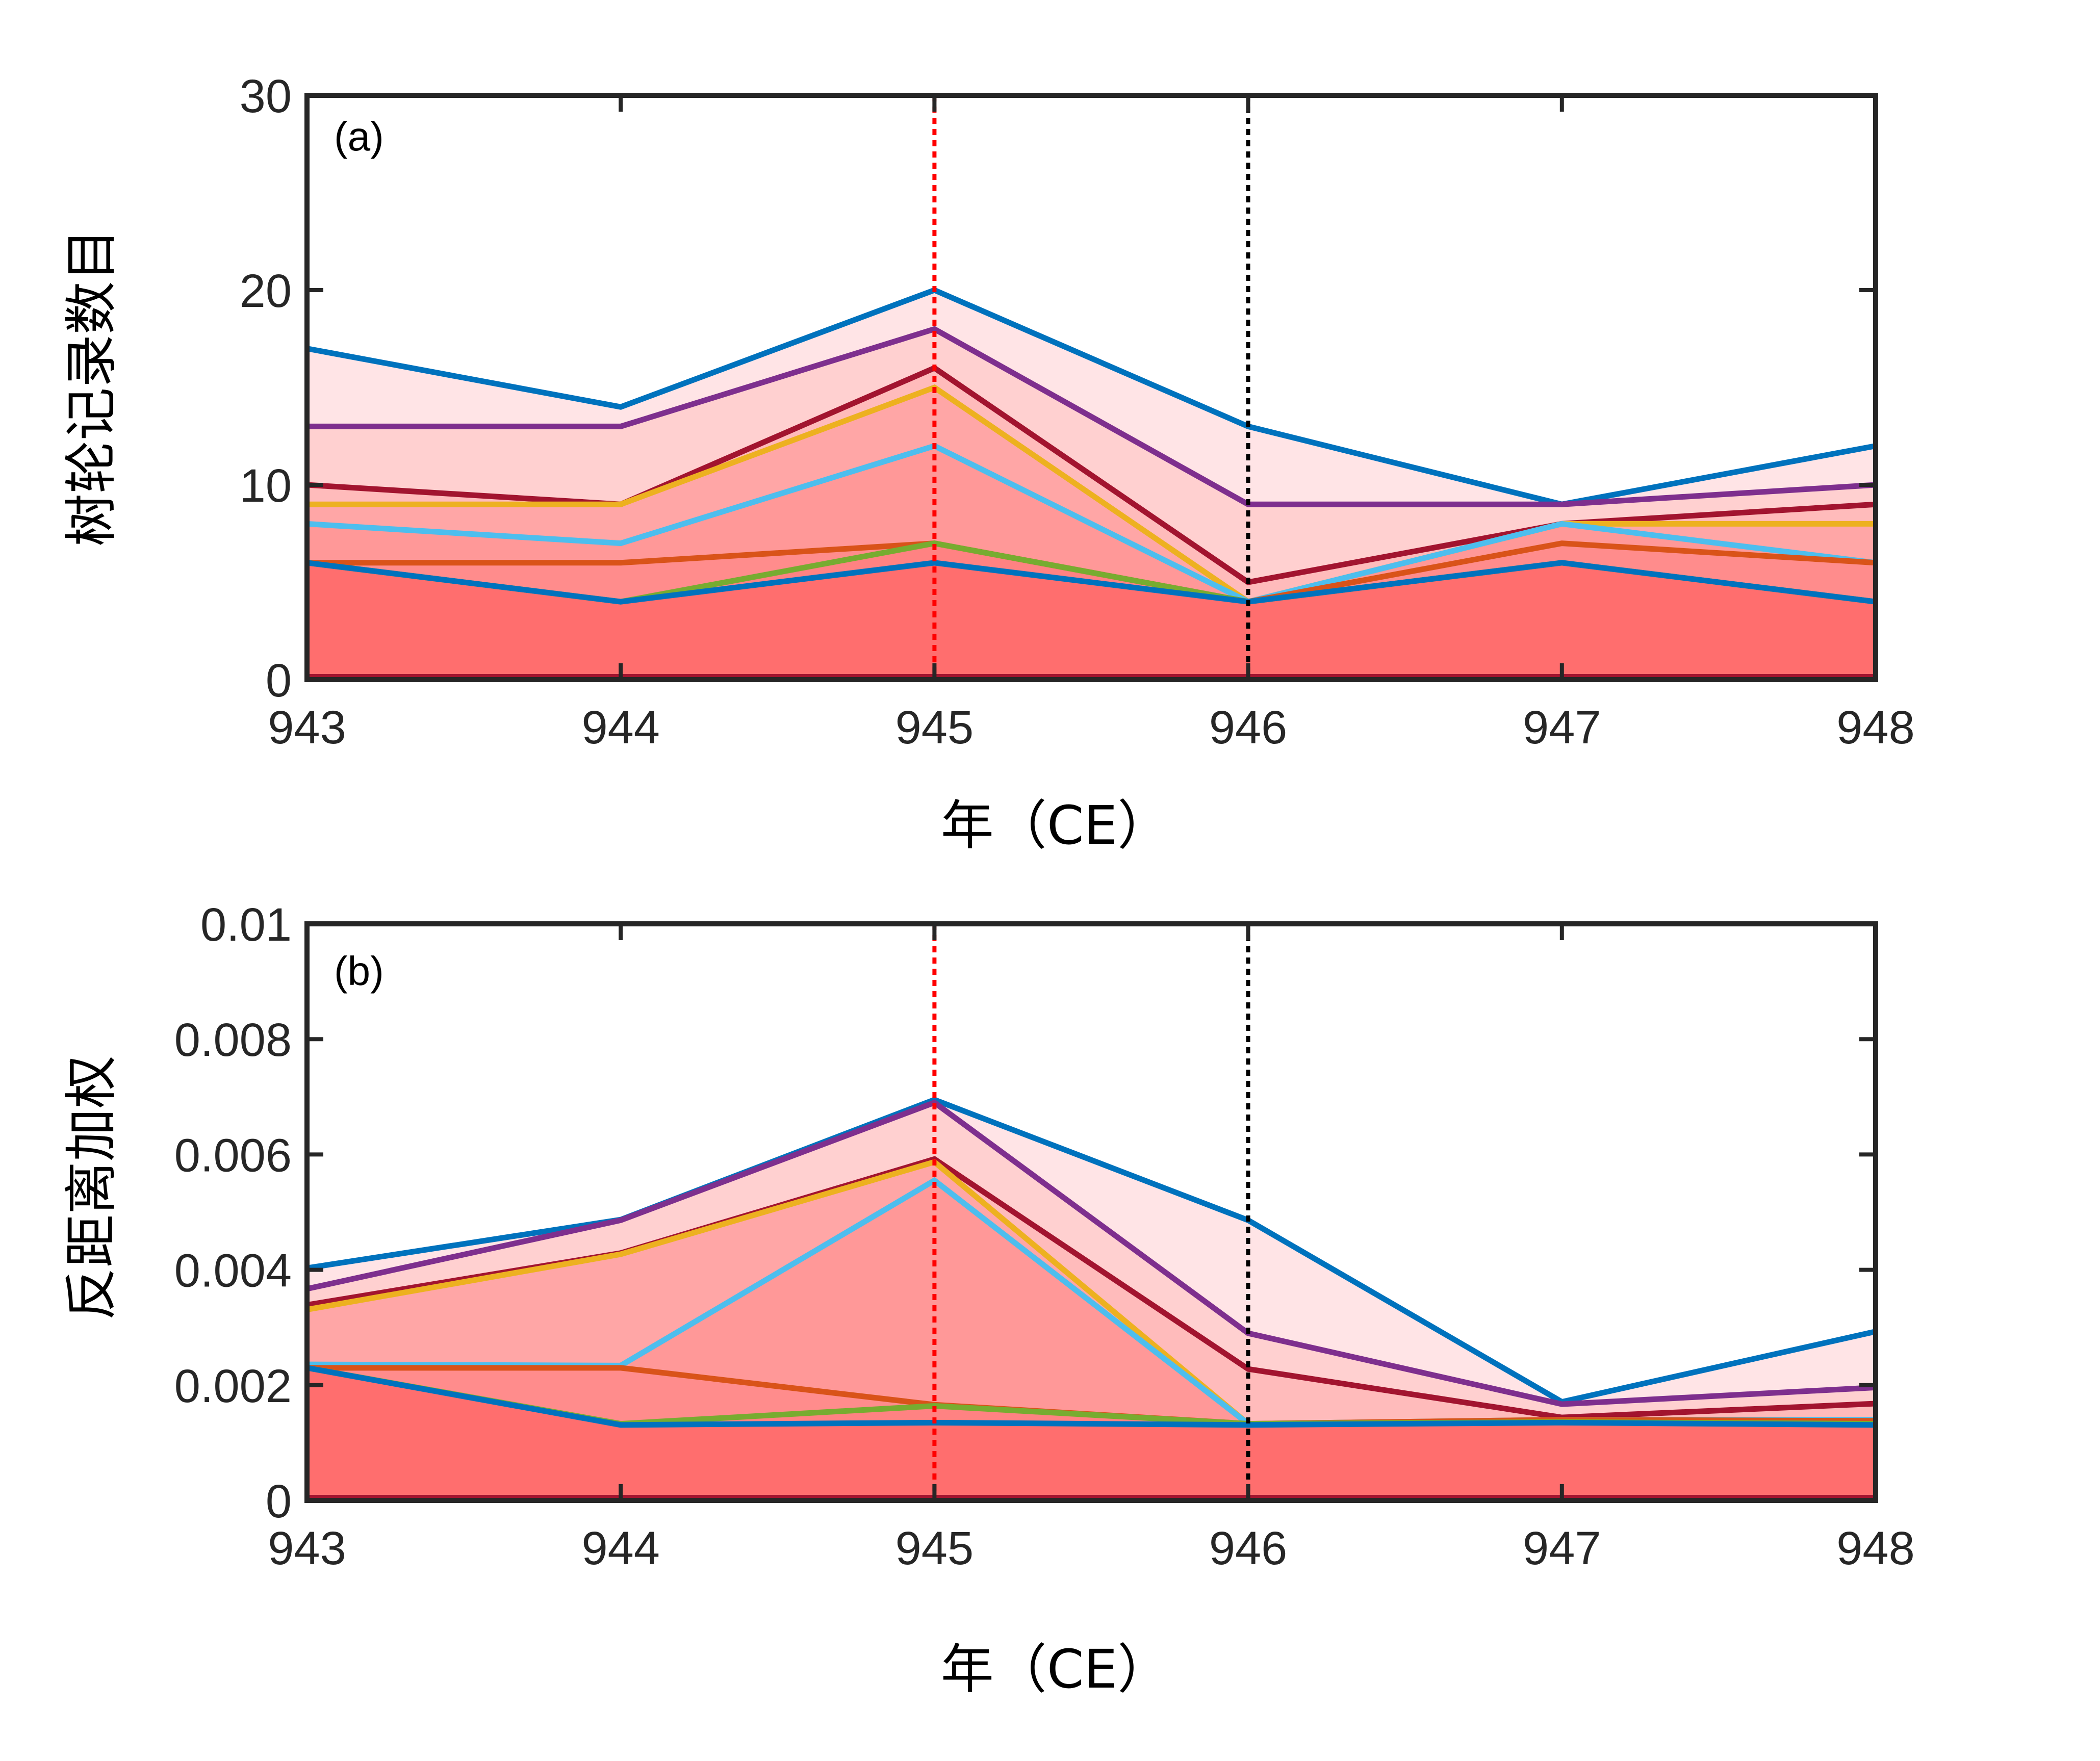  Describe the element at coordinates (1055, 825) in the screenshot. I see `x-axis-title-a: 年（CE）` at that location.